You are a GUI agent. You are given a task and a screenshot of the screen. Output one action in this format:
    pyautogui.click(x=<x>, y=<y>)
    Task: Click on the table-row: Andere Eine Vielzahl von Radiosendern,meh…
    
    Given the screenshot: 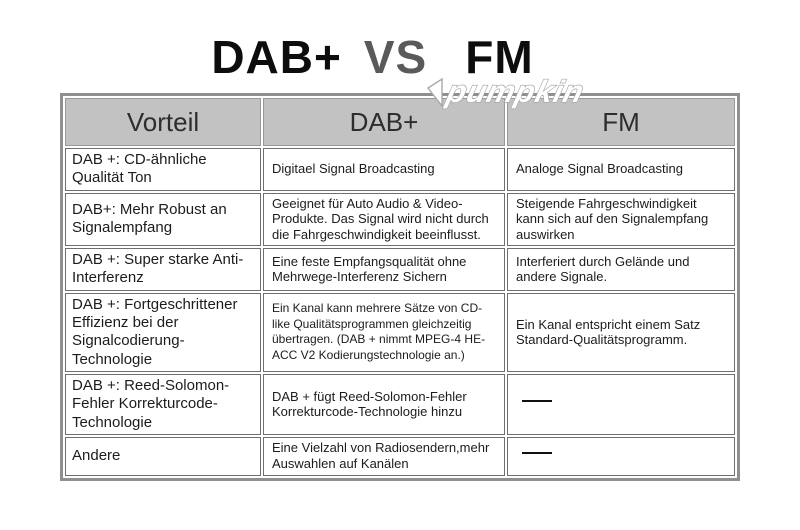 What is the action you would take?
    pyautogui.click(x=400, y=456)
    